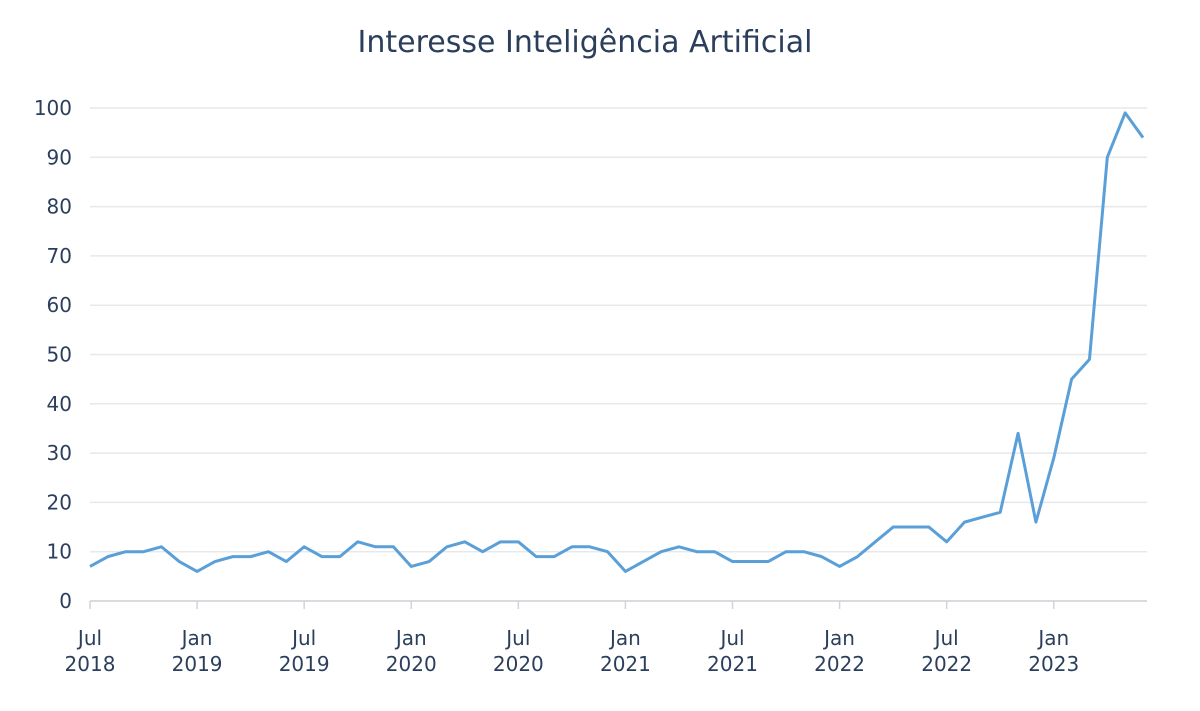 The image size is (1200, 711). Describe the element at coordinates (59, 305) in the screenshot. I see `y-tick-label: 60` at that location.